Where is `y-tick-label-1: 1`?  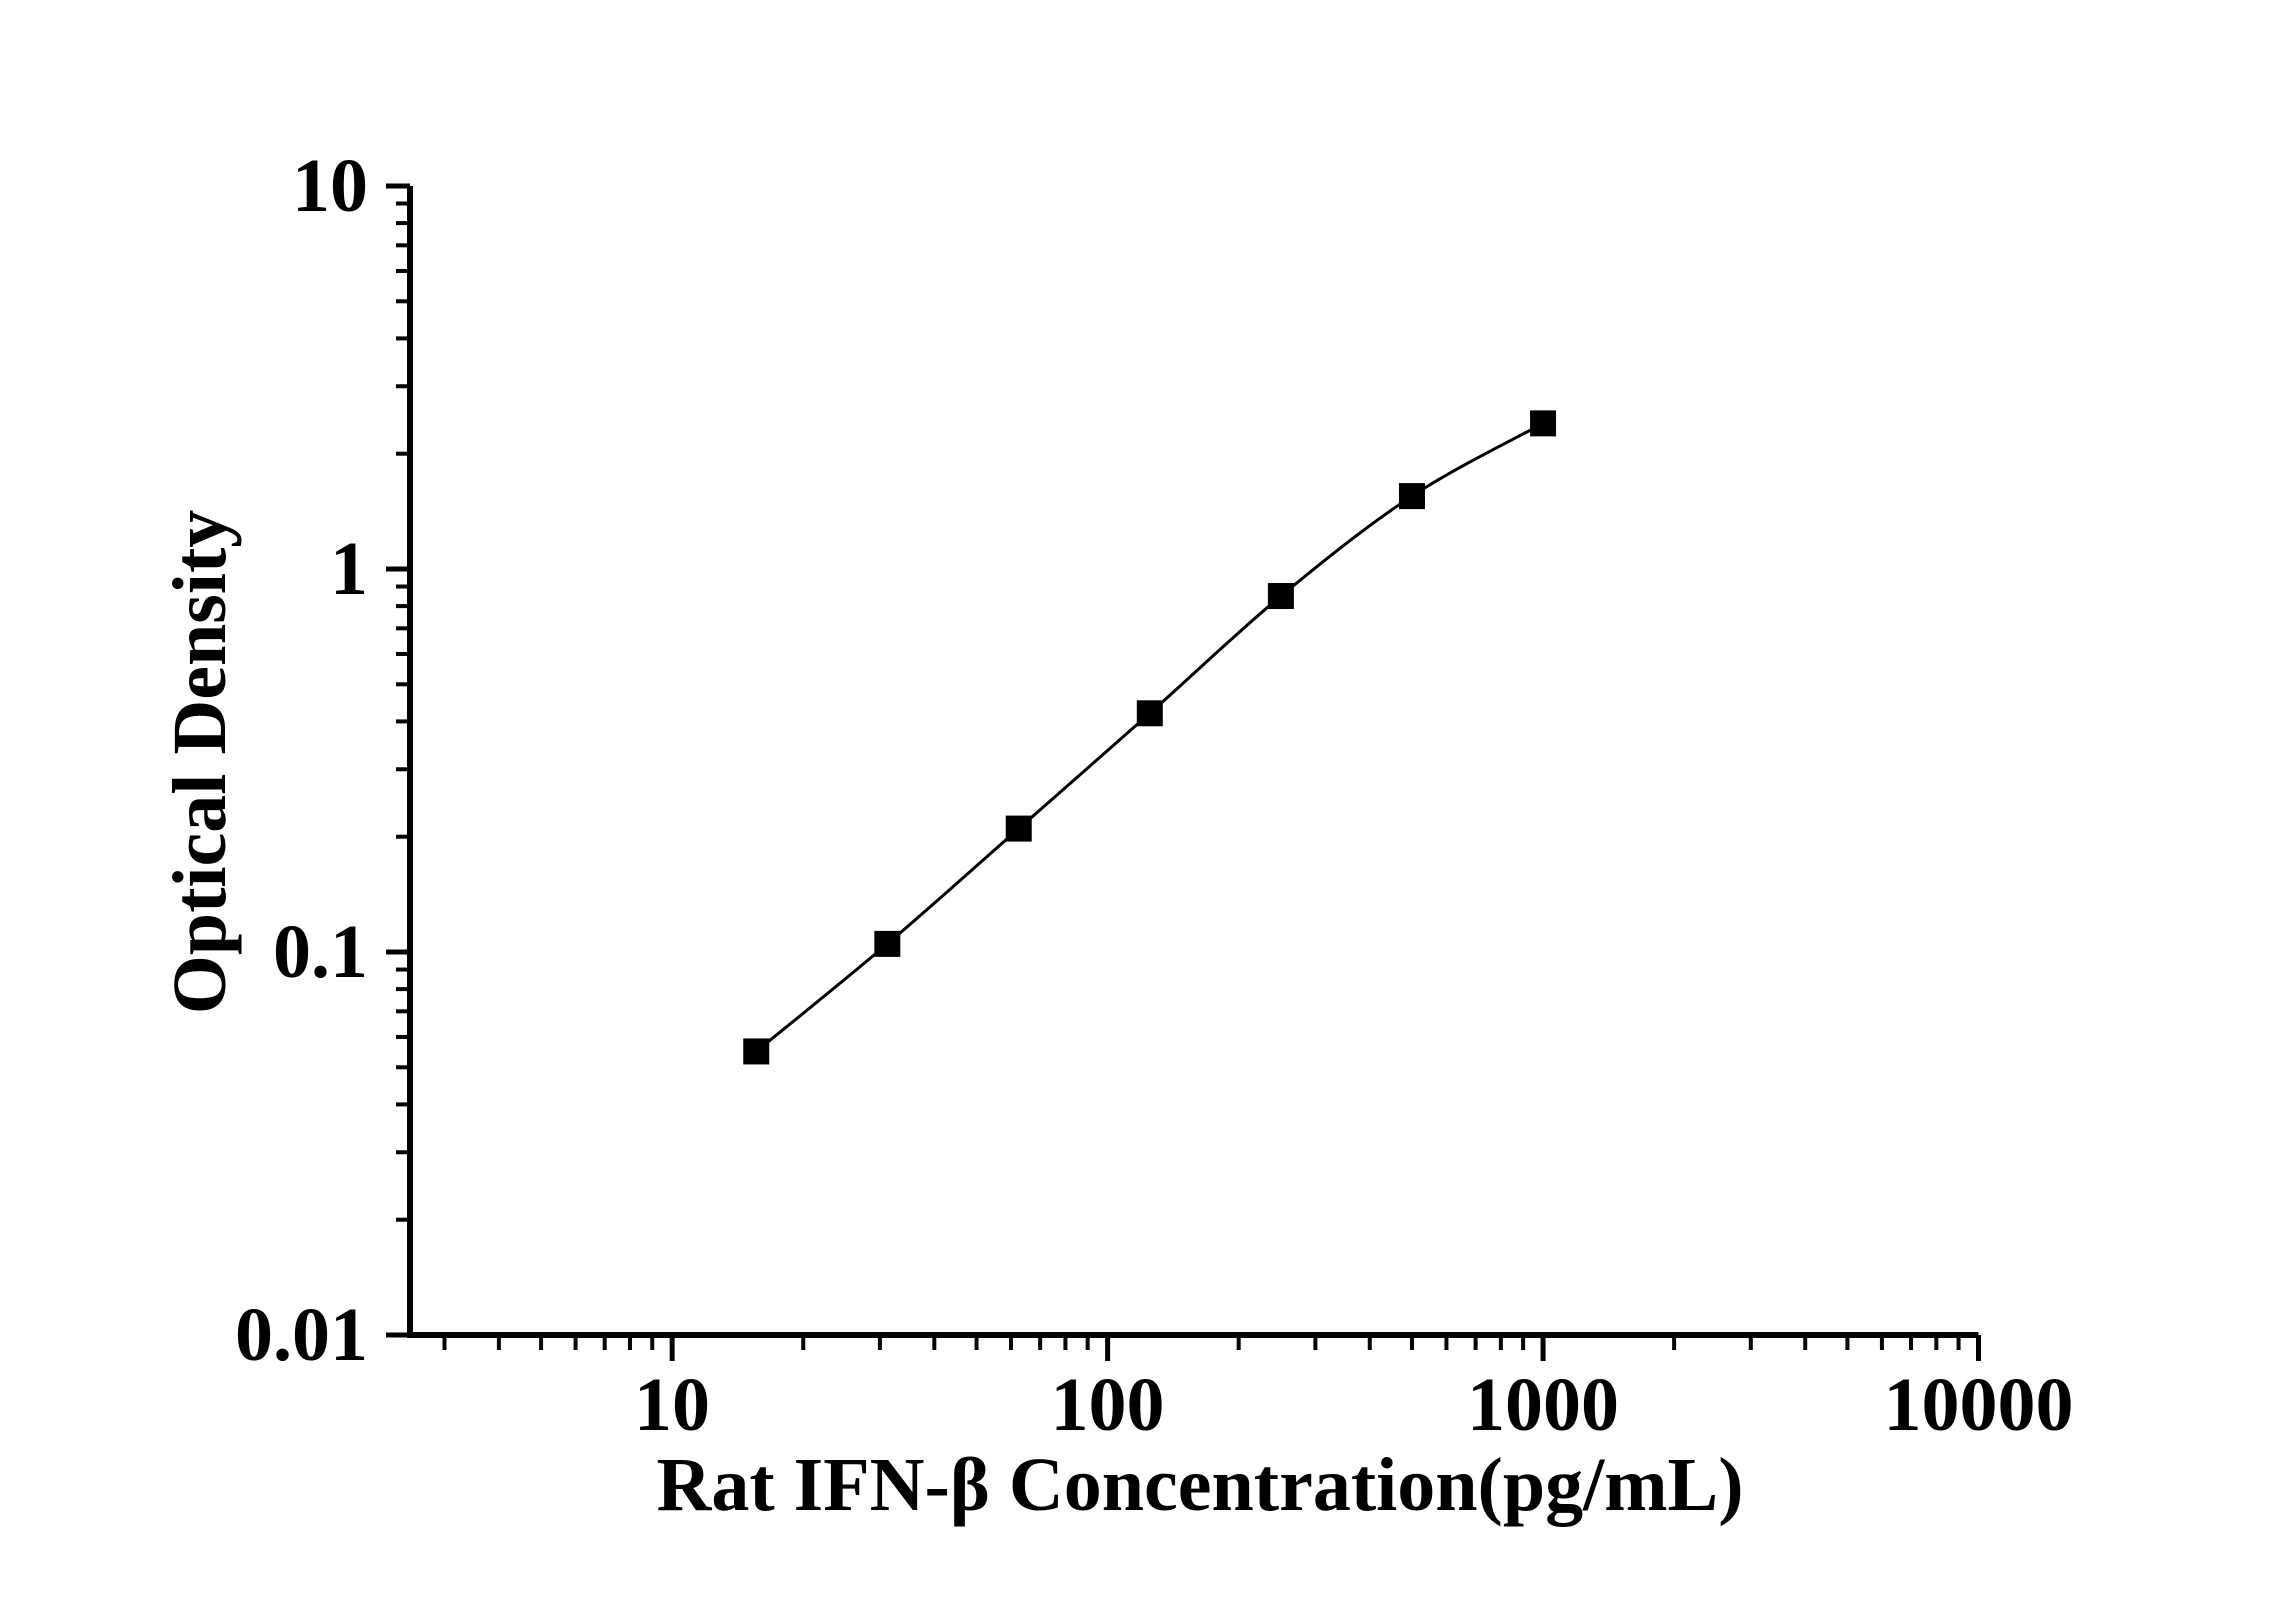 y-tick-label-1: 1 is located at coordinates (349, 569).